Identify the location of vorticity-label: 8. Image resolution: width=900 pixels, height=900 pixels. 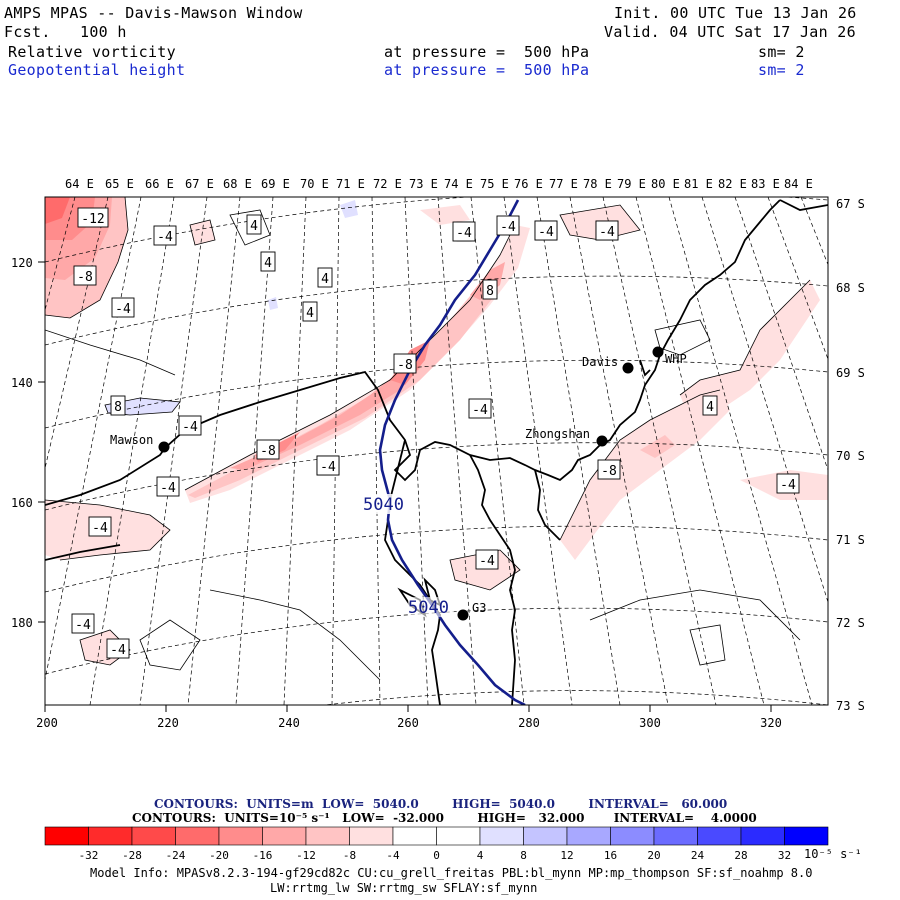
(118, 407).